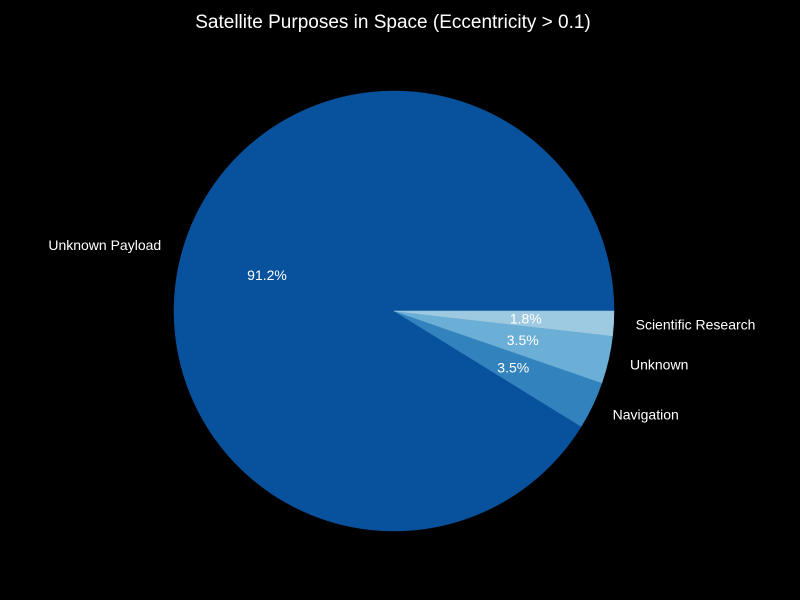 The image size is (800, 600). I want to click on percent-label-unknown-payload: 91.2%, so click(267, 275).